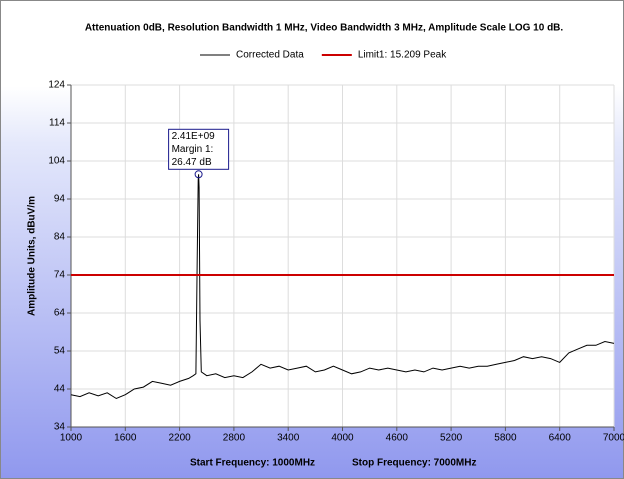 Image resolution: width=624 pixels, height=479 pixels. I want to click on y-tick-label: 44, so click(60, 389).